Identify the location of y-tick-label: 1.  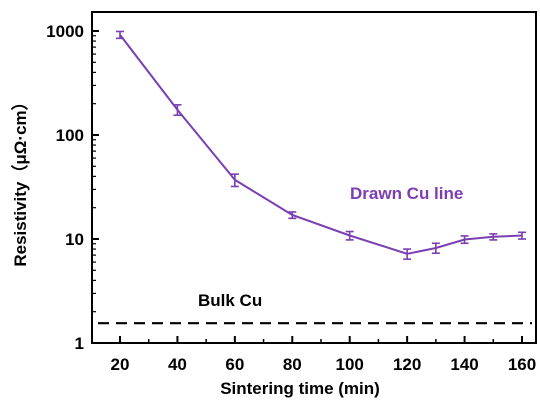
(79, 343).